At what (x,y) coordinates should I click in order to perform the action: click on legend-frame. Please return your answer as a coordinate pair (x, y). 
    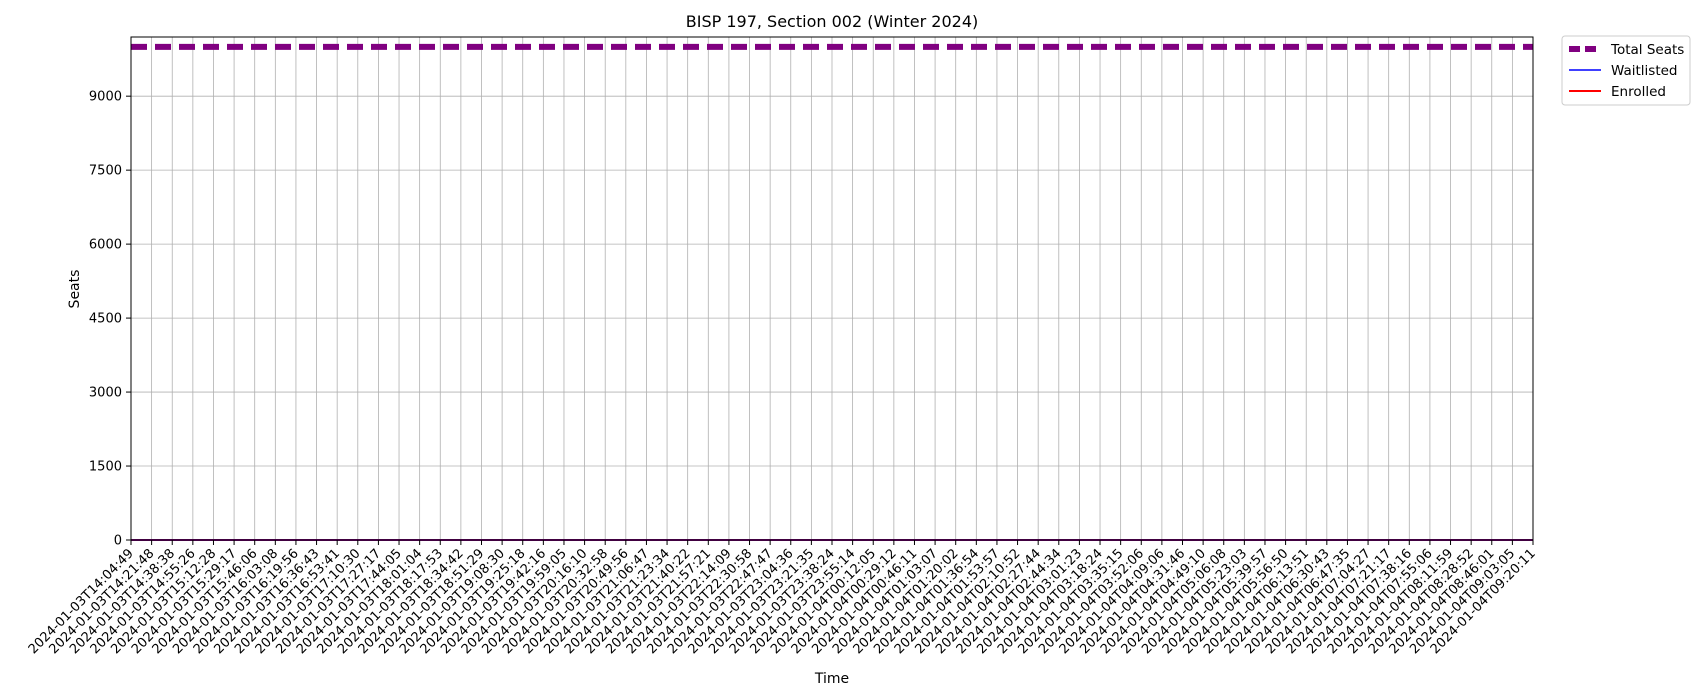
    Looking at the image, I should click on (1626, 70).